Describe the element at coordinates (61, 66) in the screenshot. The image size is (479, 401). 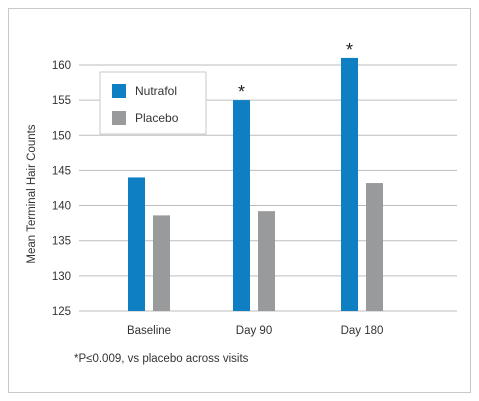
I see `y-tick-label: 160` at that location.